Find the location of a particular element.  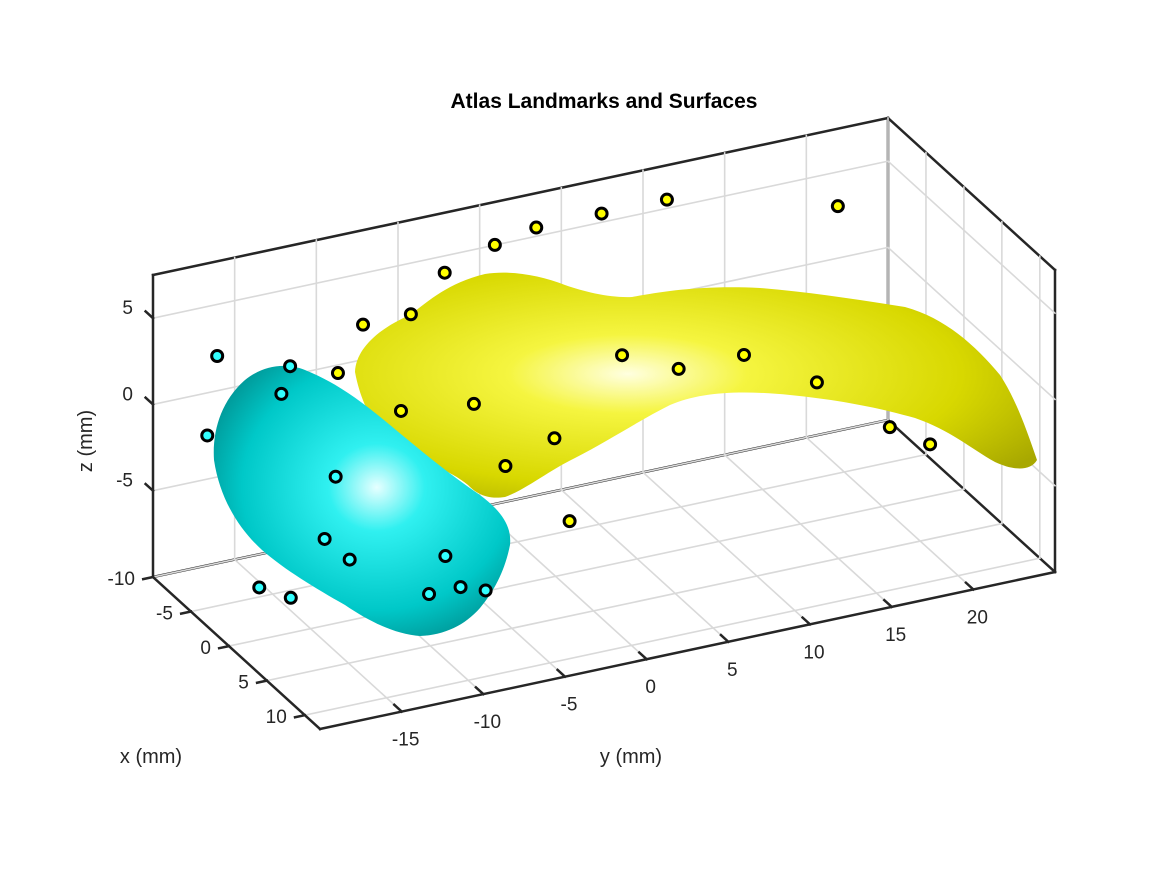

cyan-surface is located at coordinates (362, 500).